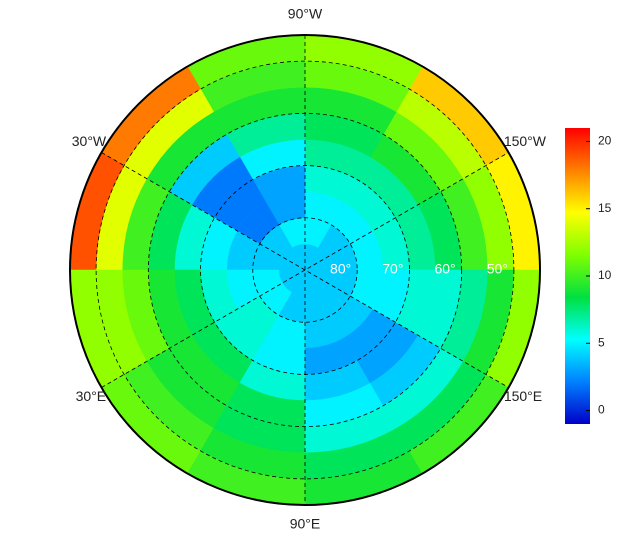  I want to click on longitude-label: 150°E, so click(523, 396).